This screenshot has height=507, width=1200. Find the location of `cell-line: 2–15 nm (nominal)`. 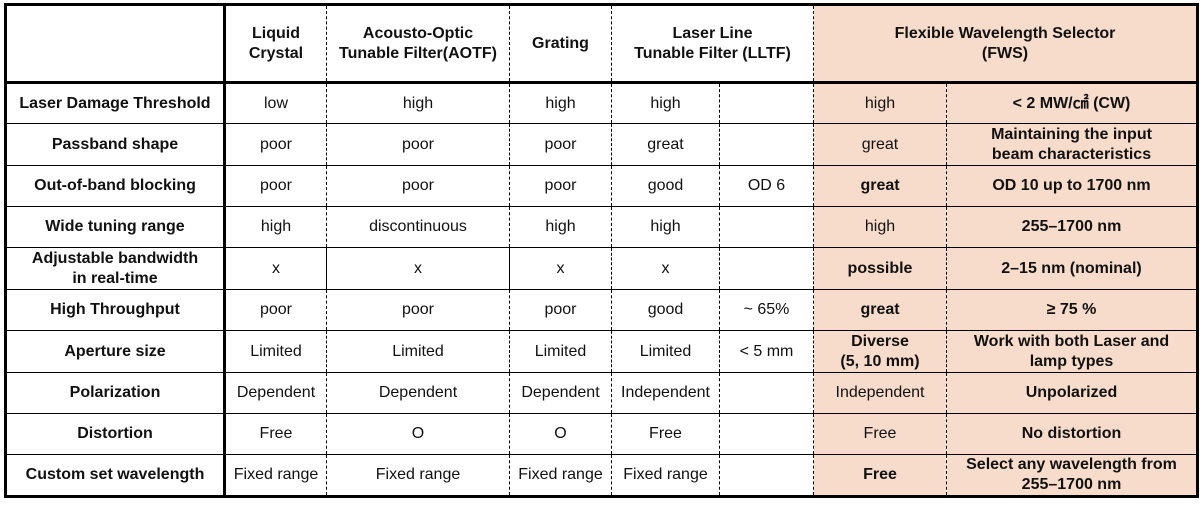

cell-line: 2–15 nm (nominal) is located at coordinates (1071, 268).